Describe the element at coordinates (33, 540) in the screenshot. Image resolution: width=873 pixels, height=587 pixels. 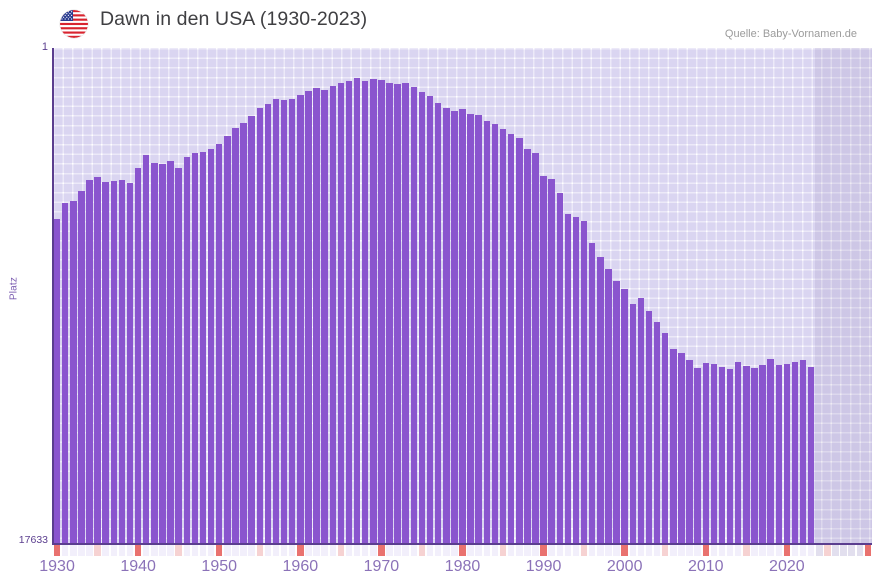
I see `y-axis-bottom-tick-label: 17633` at that location.